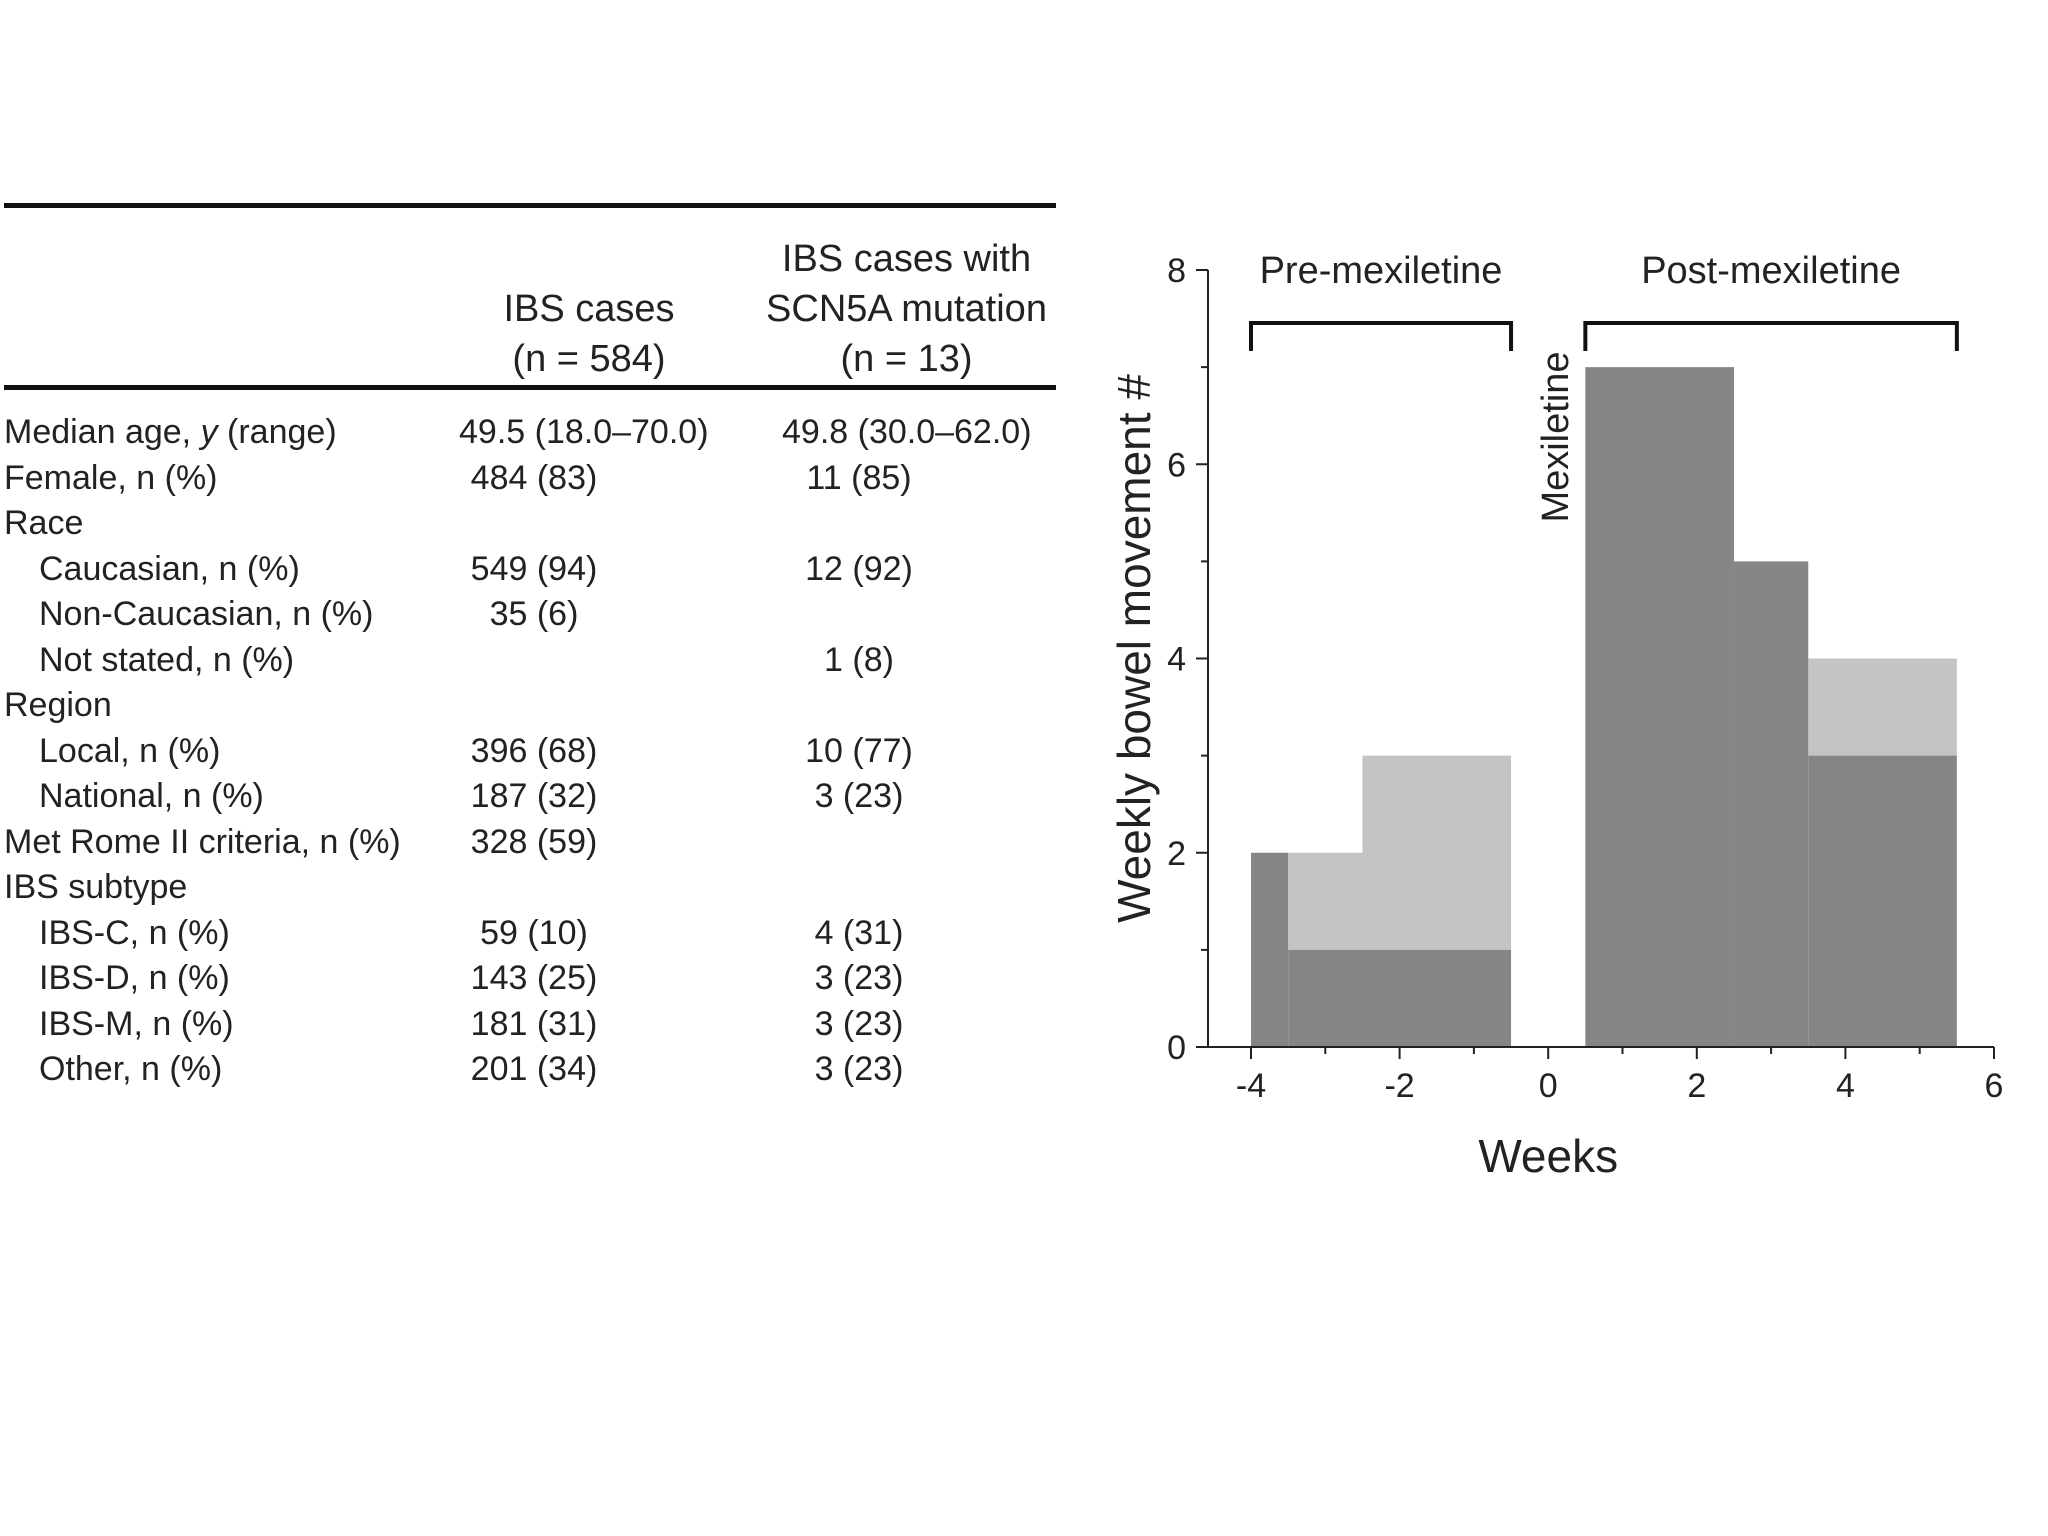 The image size is (2048, 1536). Describe the element at coordinates (134, 978) in the screenshot. I see `row-label: IBS-D, n (%)` at that location.